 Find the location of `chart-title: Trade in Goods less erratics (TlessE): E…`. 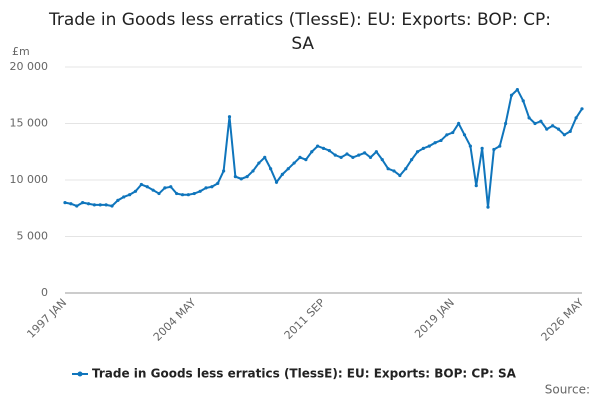

chart-title: Trade in Goods less erratics (TlessE): E… is located at coordinates (299, 32).